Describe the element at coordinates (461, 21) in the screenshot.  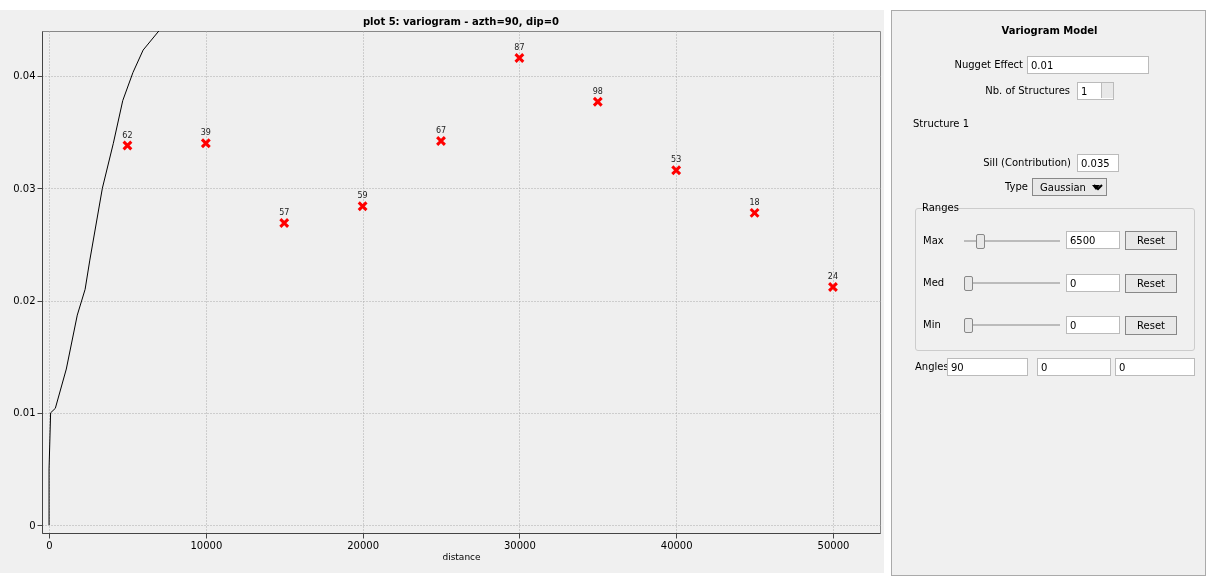
I see `chart-title: plot 5: variogram - azth=90, dip=0` at that location.